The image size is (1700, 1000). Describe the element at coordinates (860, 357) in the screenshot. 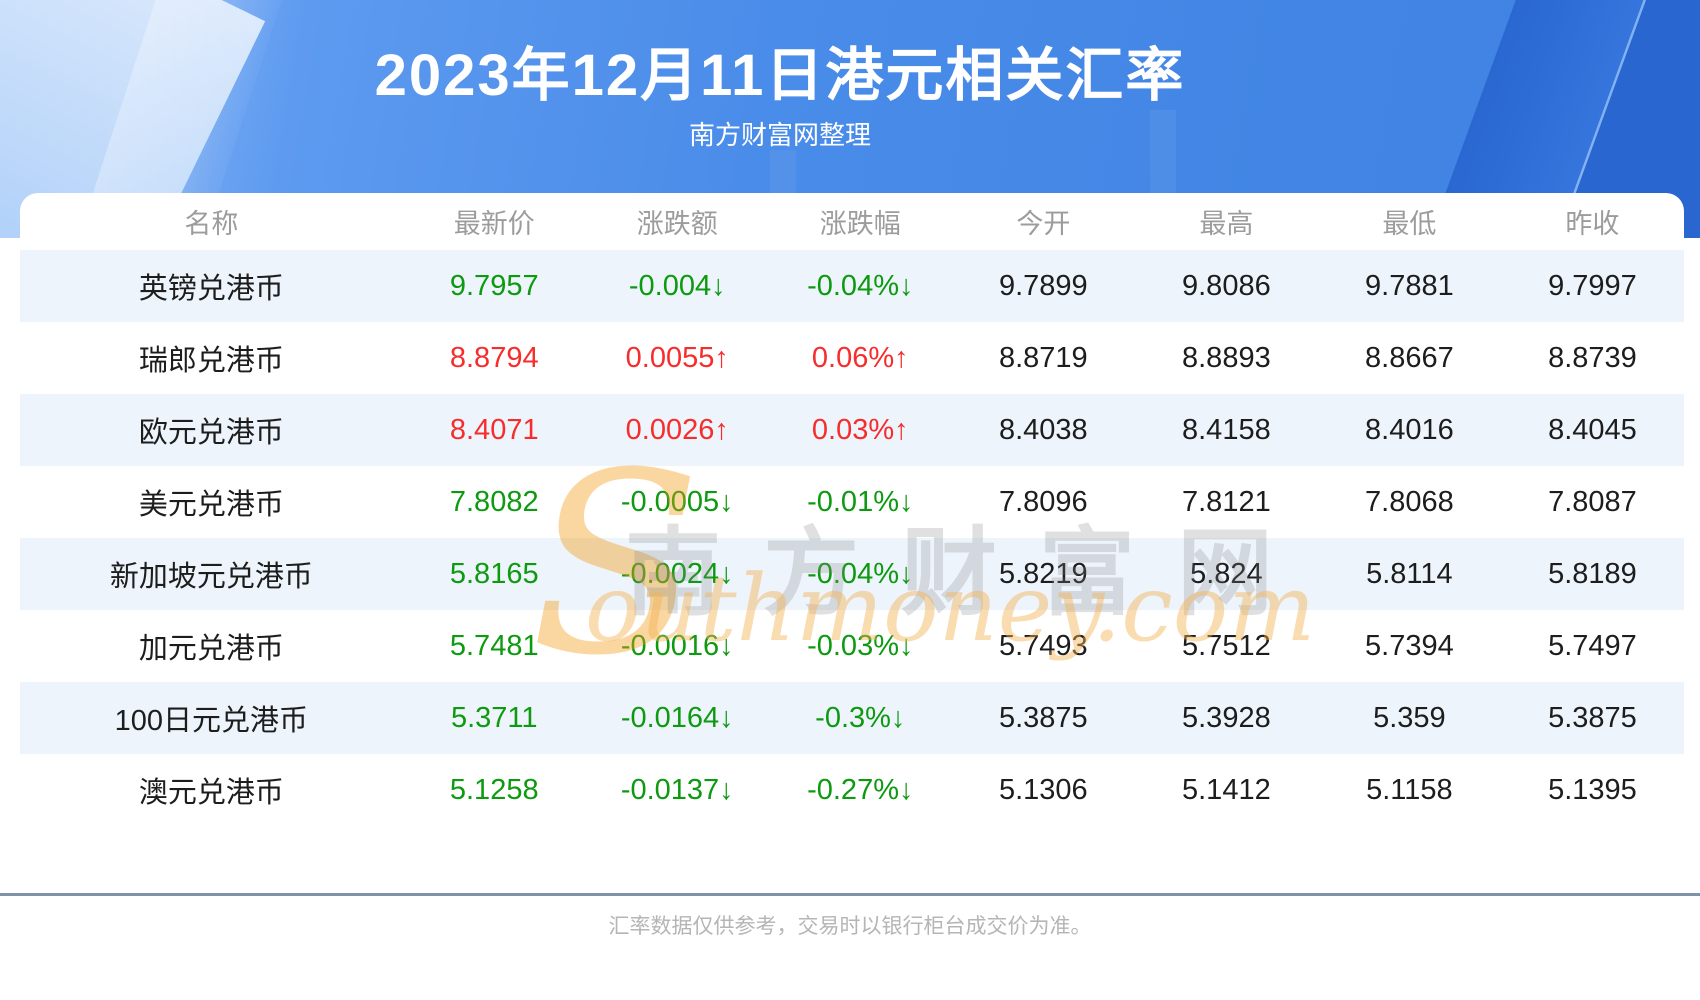

I see `cell-change-percent: 0.06%↑` at that location.